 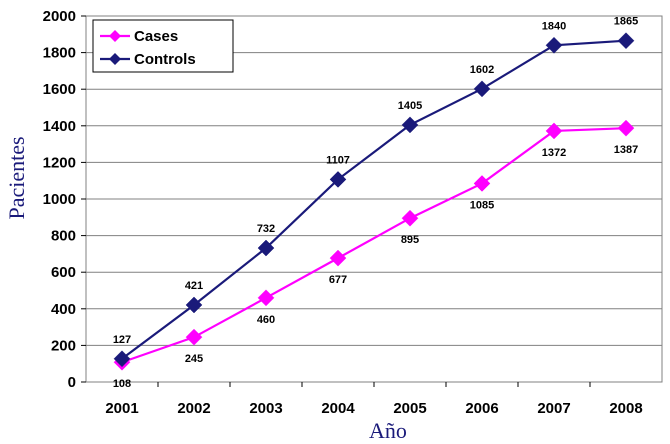 What do you see at coordinates (374, 399) in the screenshot?
I see `x-axis-ticks: 2001 2002 2003 2004 2005 2006 2007 2008` at bounding box center [374, 399].